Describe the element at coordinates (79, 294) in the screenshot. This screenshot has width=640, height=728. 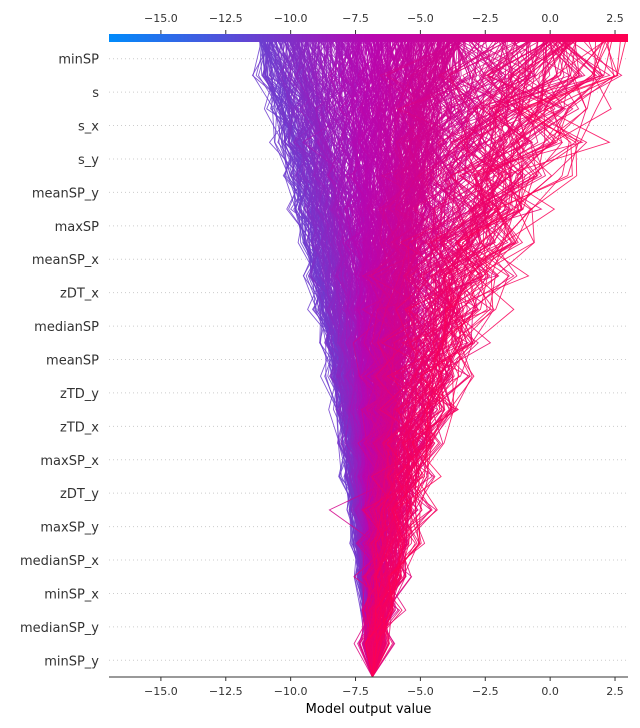
I see `feature-label-zDT_x: zDT_x` at that location.